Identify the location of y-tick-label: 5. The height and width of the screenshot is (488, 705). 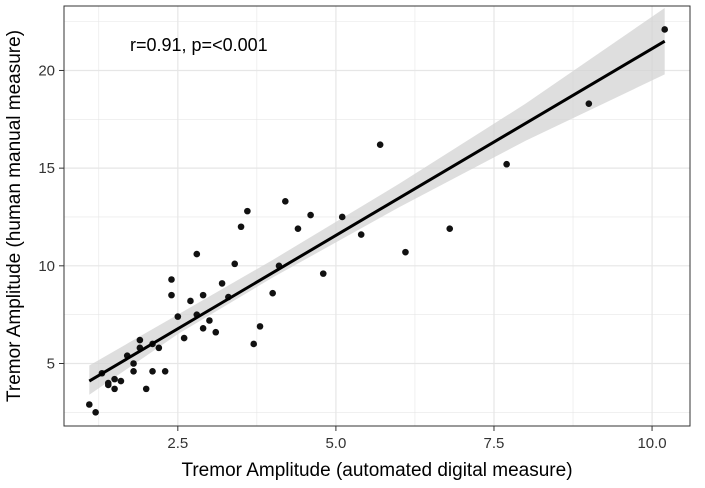
(51, 363).